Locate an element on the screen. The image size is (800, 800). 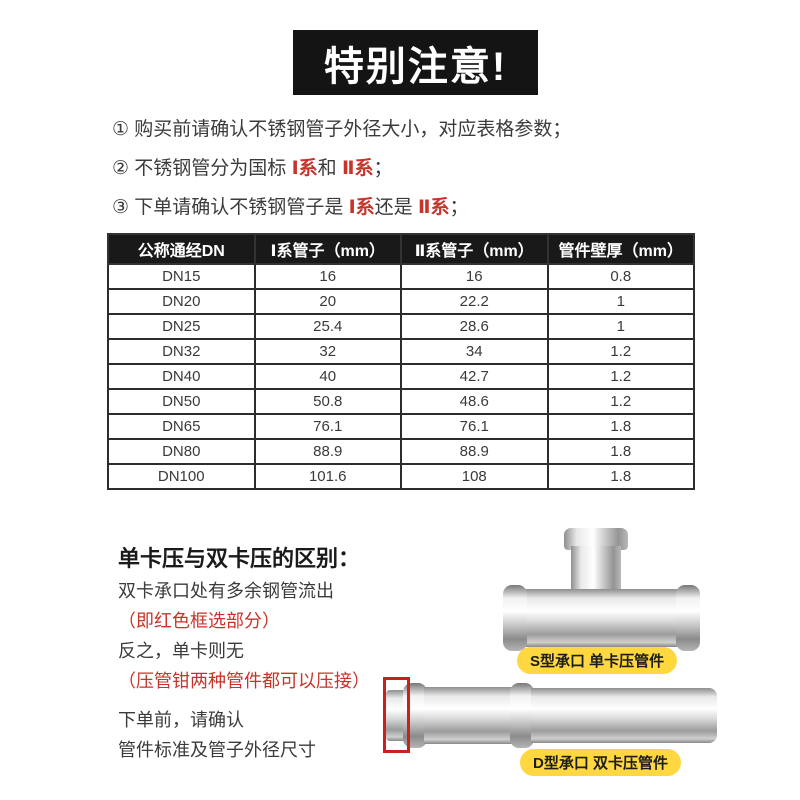
description-line: 双卡承口处有多余钢管流出 is located at coordinates (226, 591).